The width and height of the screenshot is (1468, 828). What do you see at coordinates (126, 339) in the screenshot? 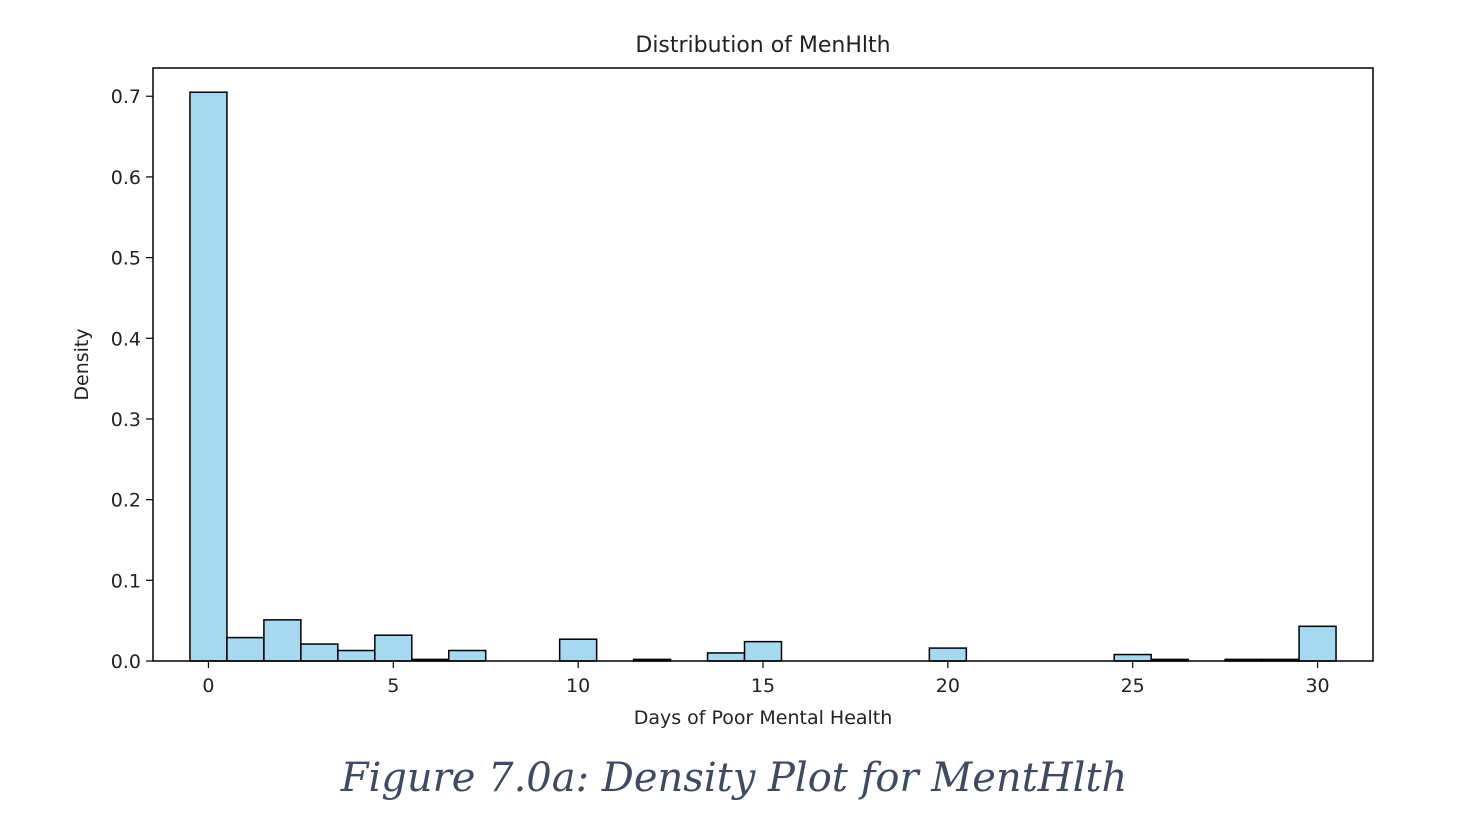
I see `y-tick-label: 0.4` at bounding box center [126, 339].